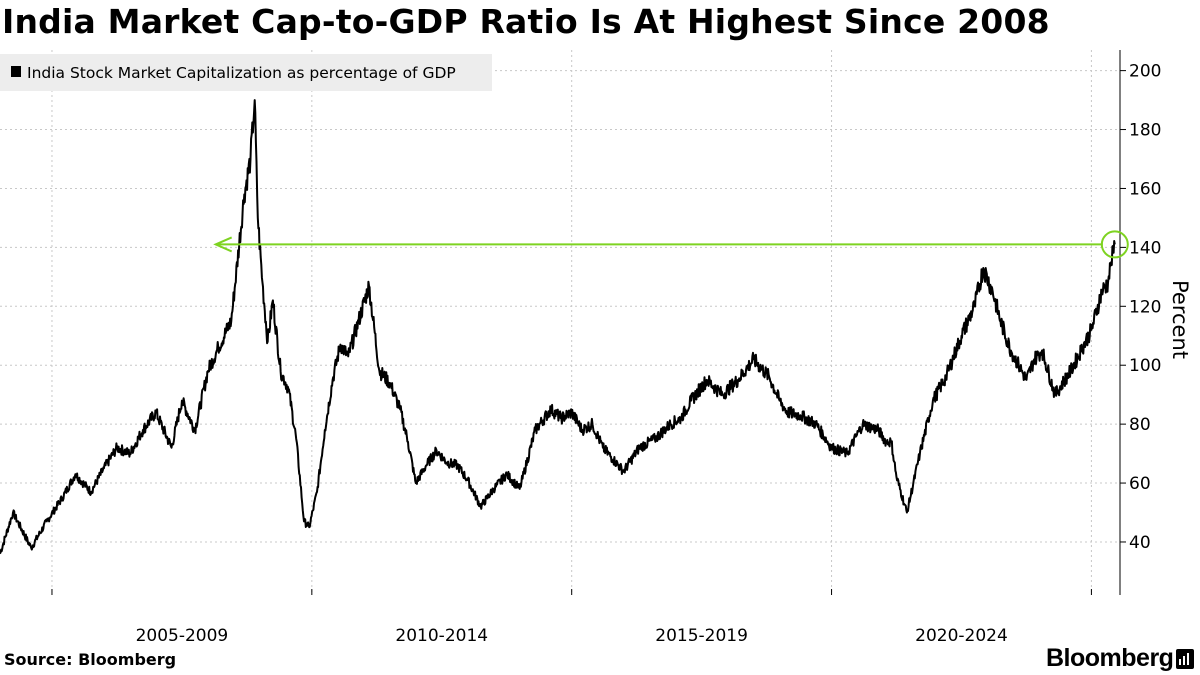  Describe the element at coordinates (1114, 244) in the screenshot. I see `annotation-highlight-circle` at that location.